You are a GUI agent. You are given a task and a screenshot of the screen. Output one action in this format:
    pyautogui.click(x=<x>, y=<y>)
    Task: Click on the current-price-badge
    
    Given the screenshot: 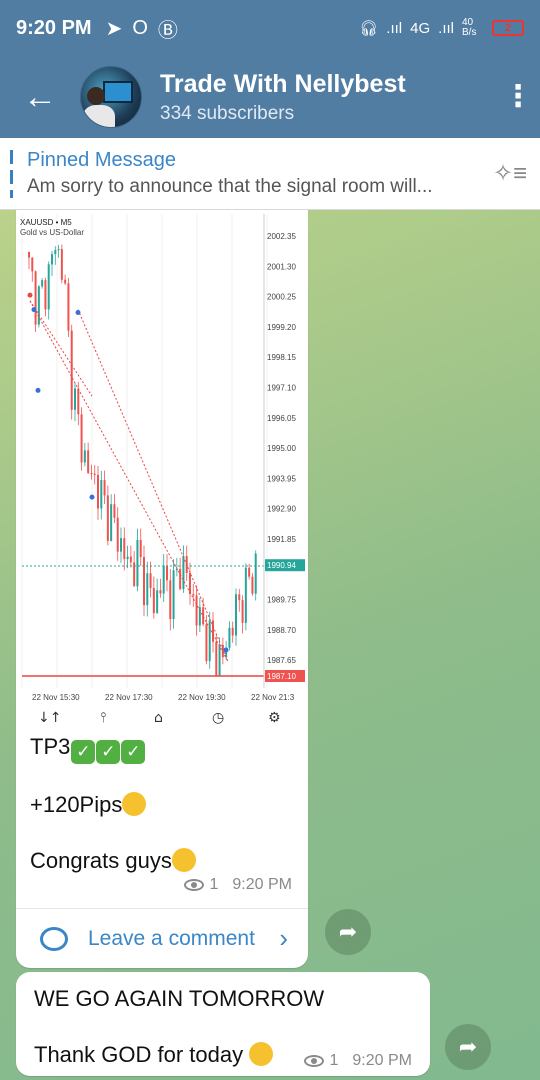 What is the action you would take?
    pyautogui.click(x=285, y=565)
    